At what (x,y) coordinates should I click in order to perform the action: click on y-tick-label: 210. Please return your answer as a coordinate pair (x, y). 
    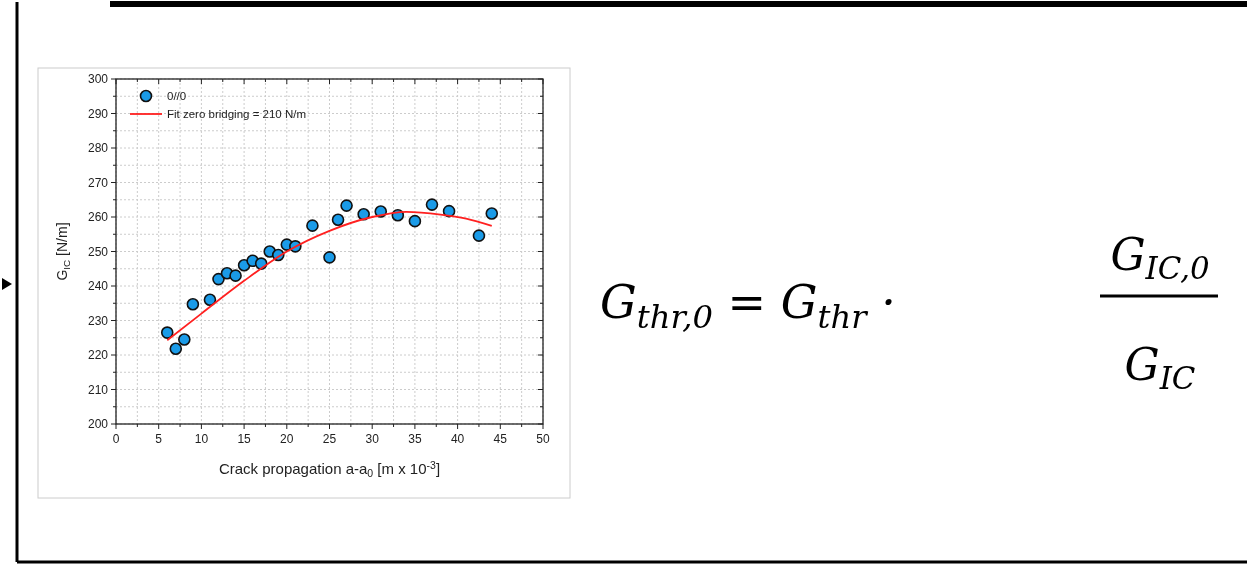
    Looking at the image, I should click on (98, 389).